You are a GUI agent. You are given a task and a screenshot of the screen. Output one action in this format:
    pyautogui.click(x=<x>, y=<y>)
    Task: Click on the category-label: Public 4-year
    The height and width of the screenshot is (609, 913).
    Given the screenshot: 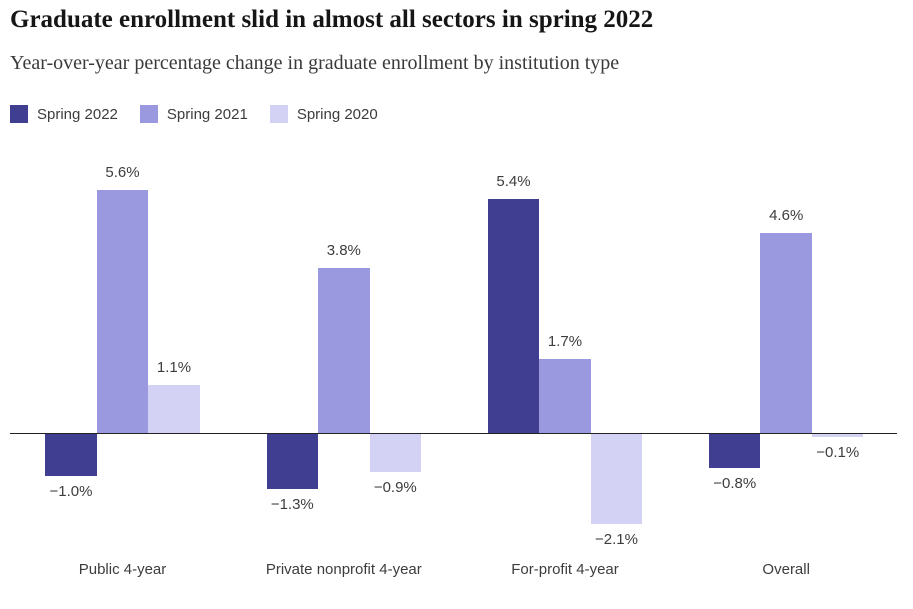 What is the action you would take?
    pyautogui.click(x=122, y=569)
    